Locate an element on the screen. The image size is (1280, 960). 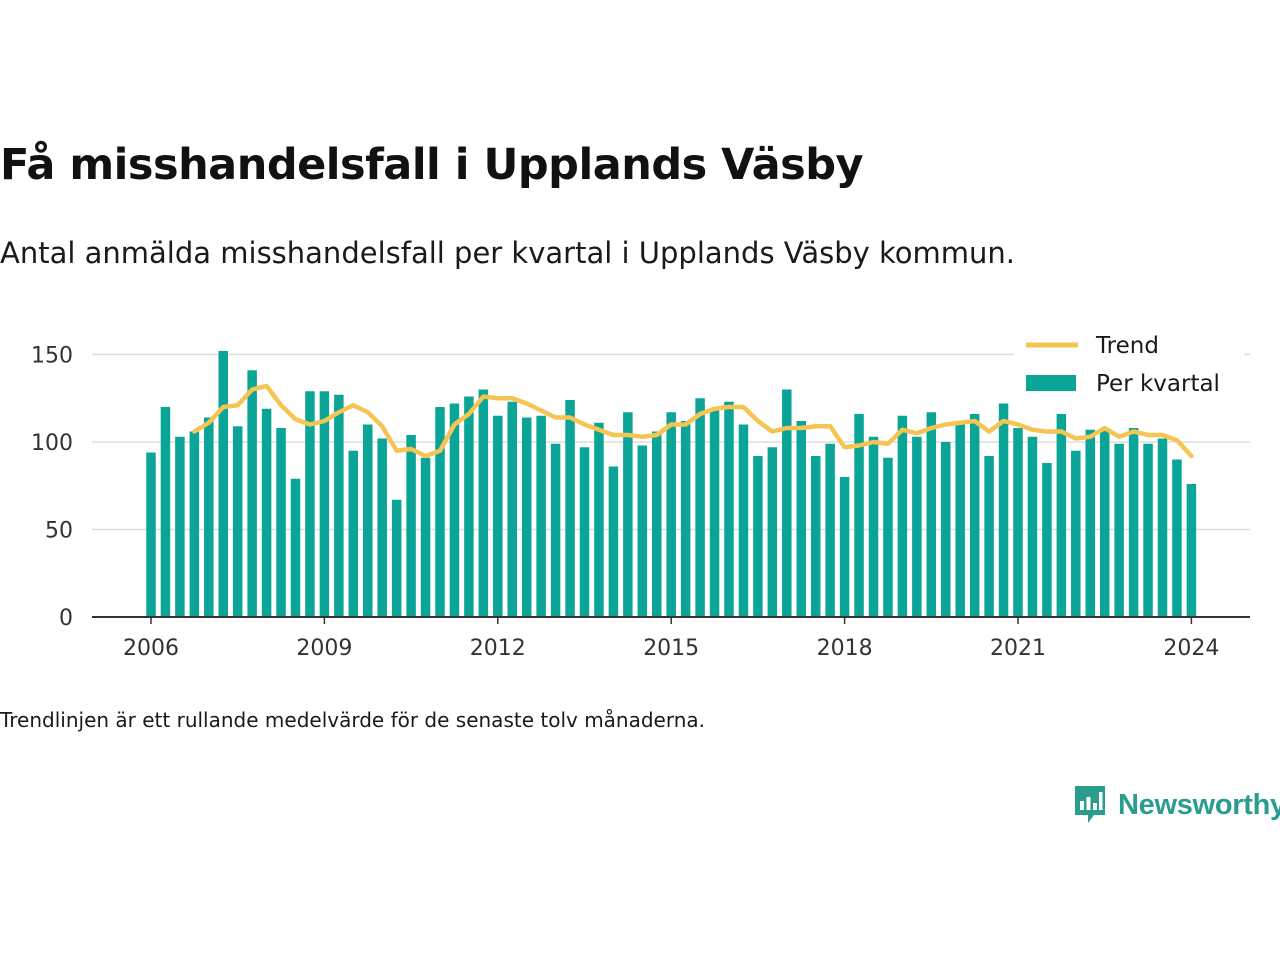
legend-background is located at coordinates (1129, 371).